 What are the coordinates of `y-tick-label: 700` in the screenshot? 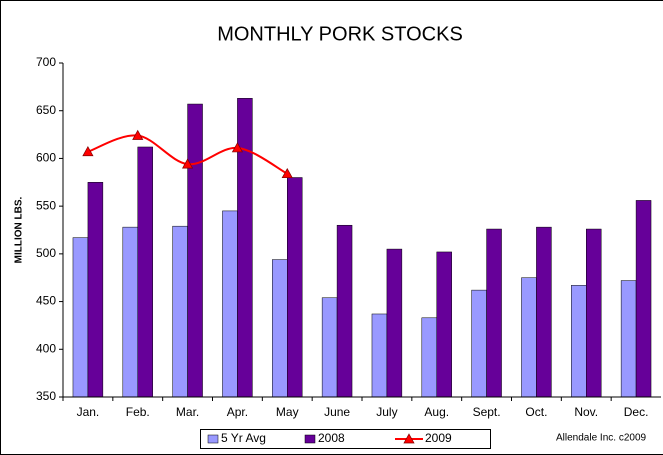 It's located at (46, 62).